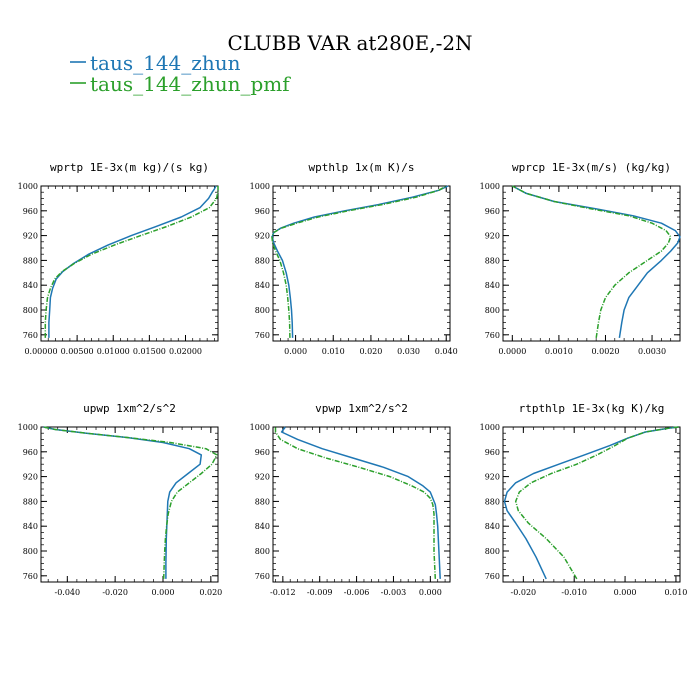 The width and height of the screenshot is (700, 700). What do you see at coordinates (68, 592) in the screenshot?
I see `x-tick-label: -0.040` at bounding box center [68, 592].